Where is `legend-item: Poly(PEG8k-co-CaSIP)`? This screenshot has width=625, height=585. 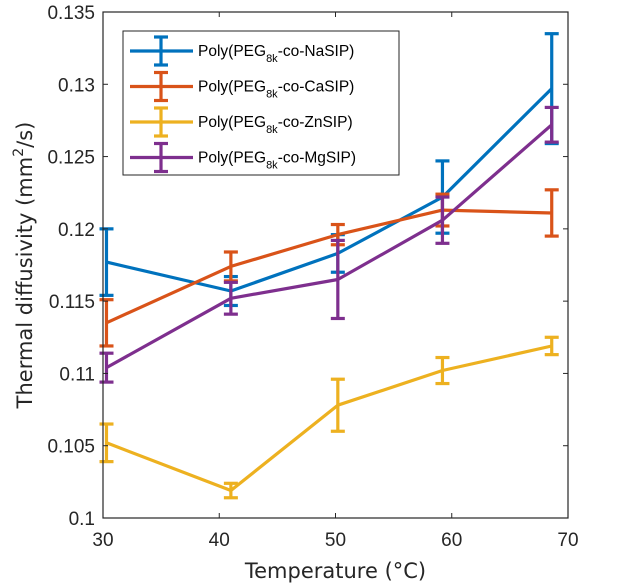
legend-item: Poly(PEG8k-co-CaSIP) is located at coordinates (242, 86).